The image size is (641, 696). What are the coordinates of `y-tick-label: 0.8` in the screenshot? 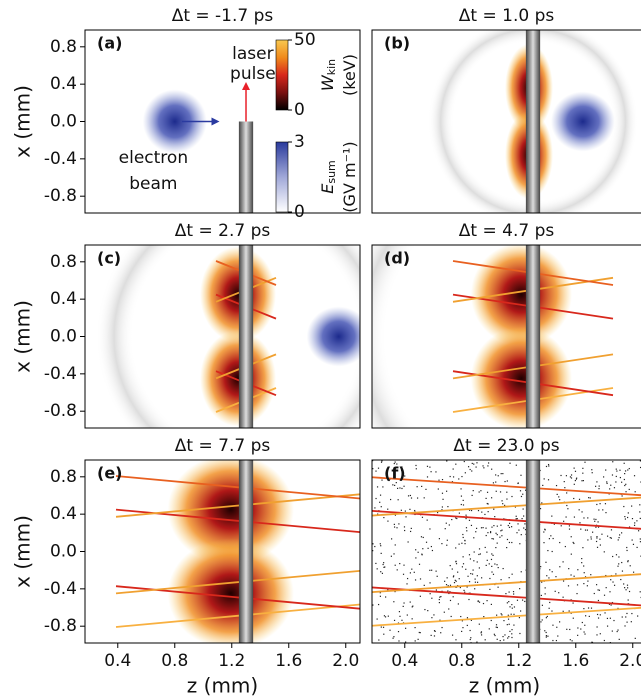 It's located at (63, 477).